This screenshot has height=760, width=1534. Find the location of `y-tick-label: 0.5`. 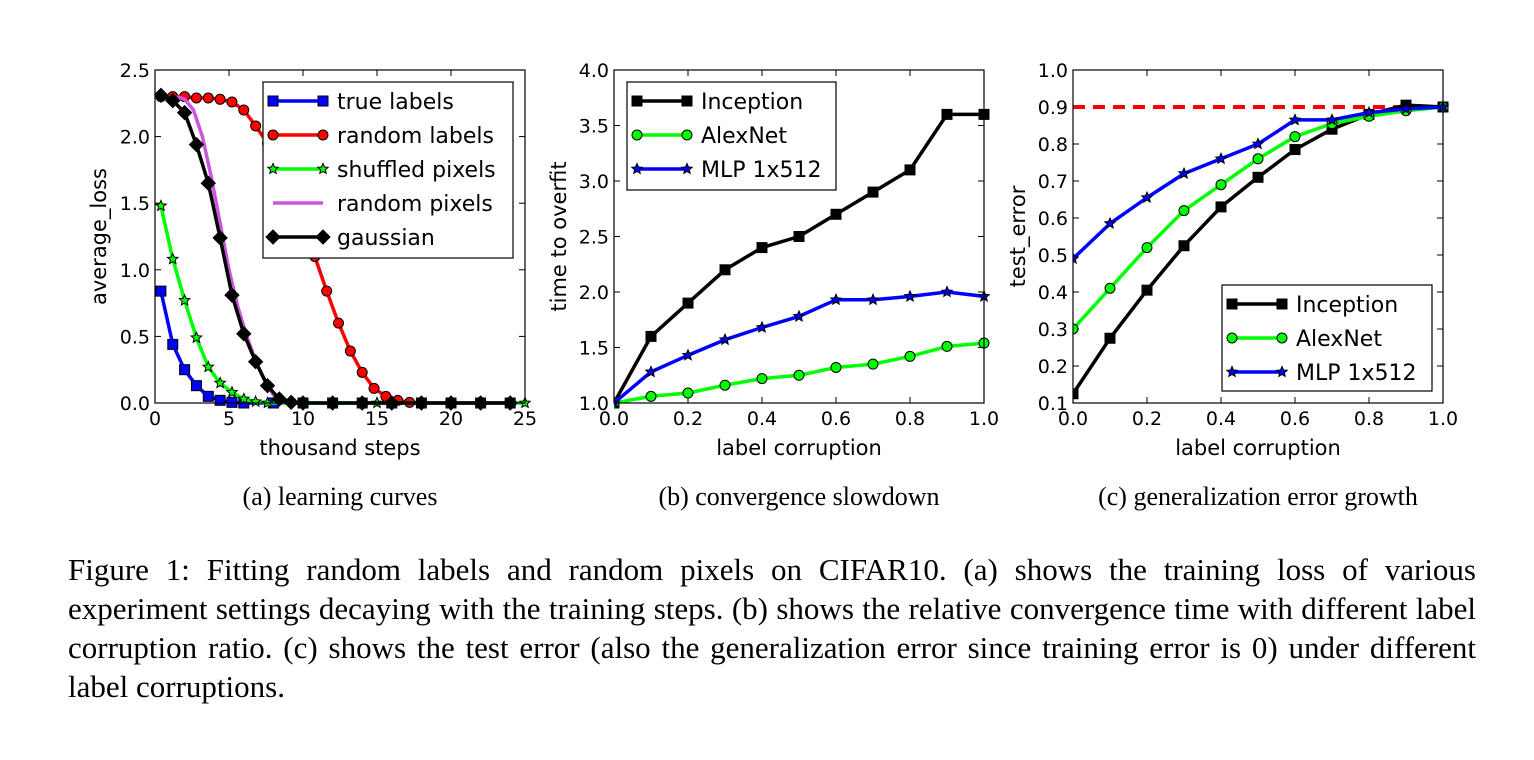

y-tick-label: 0.5 is located at coordinates (1053, 256).